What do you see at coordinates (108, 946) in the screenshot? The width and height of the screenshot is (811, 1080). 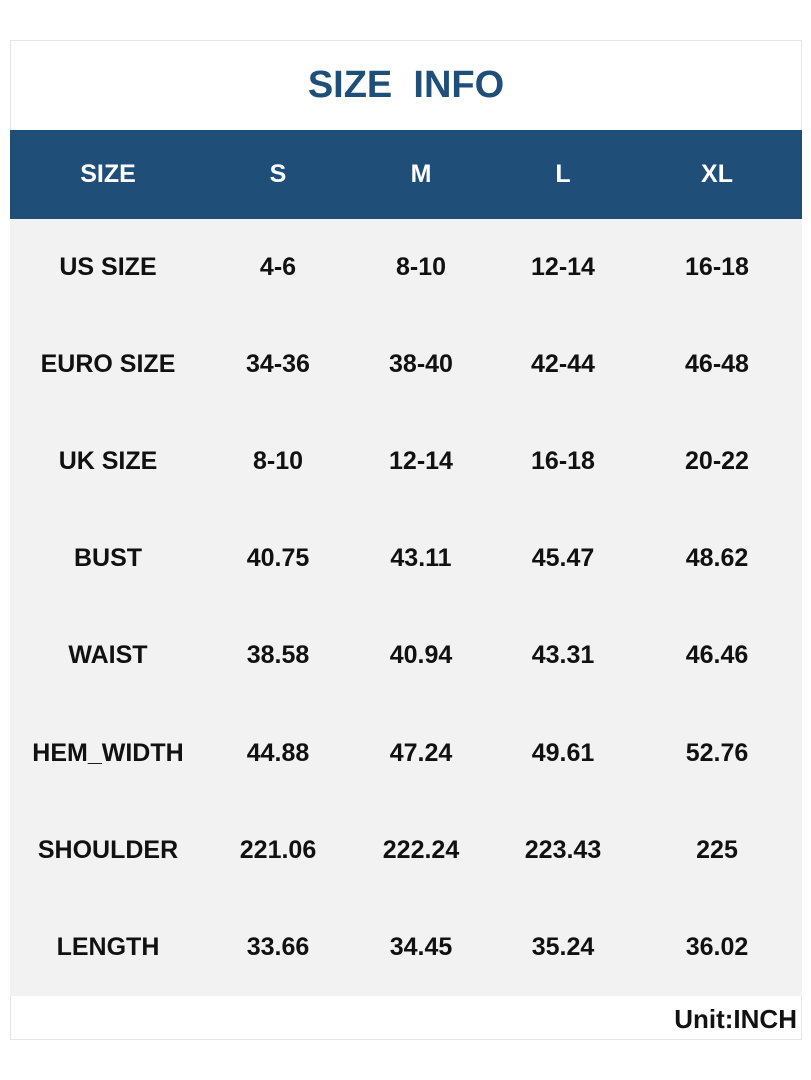 I see `row-label: LENGTH` at bounding box center [108, 946].